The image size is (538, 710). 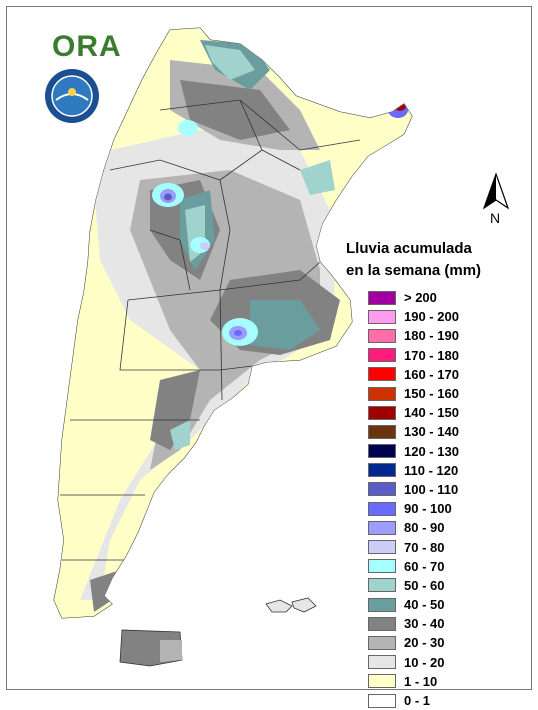 What do you see at coordinates (424, 624) in the screenshot?
I see `legend-label: 30 - 40` at bounding box center [424, 624].